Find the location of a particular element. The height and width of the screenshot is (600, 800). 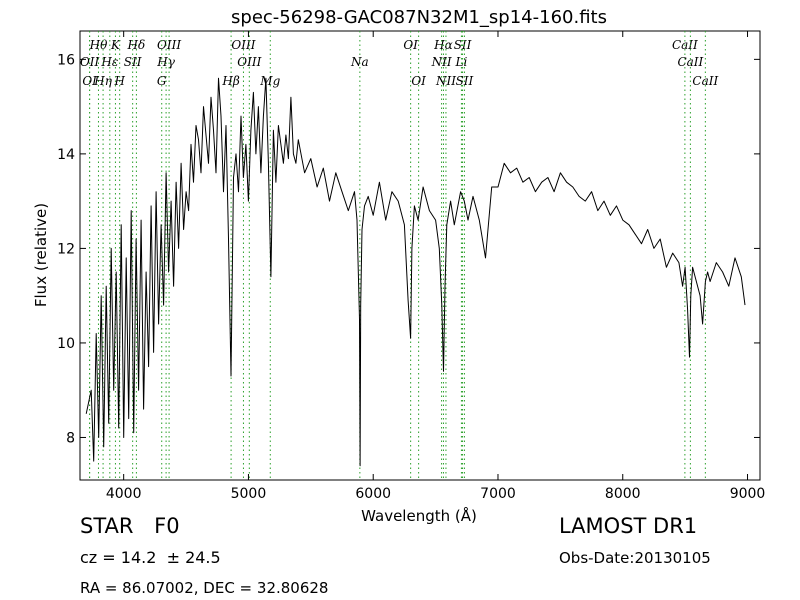

line-label: Hα is located at coordinates (443, 45).